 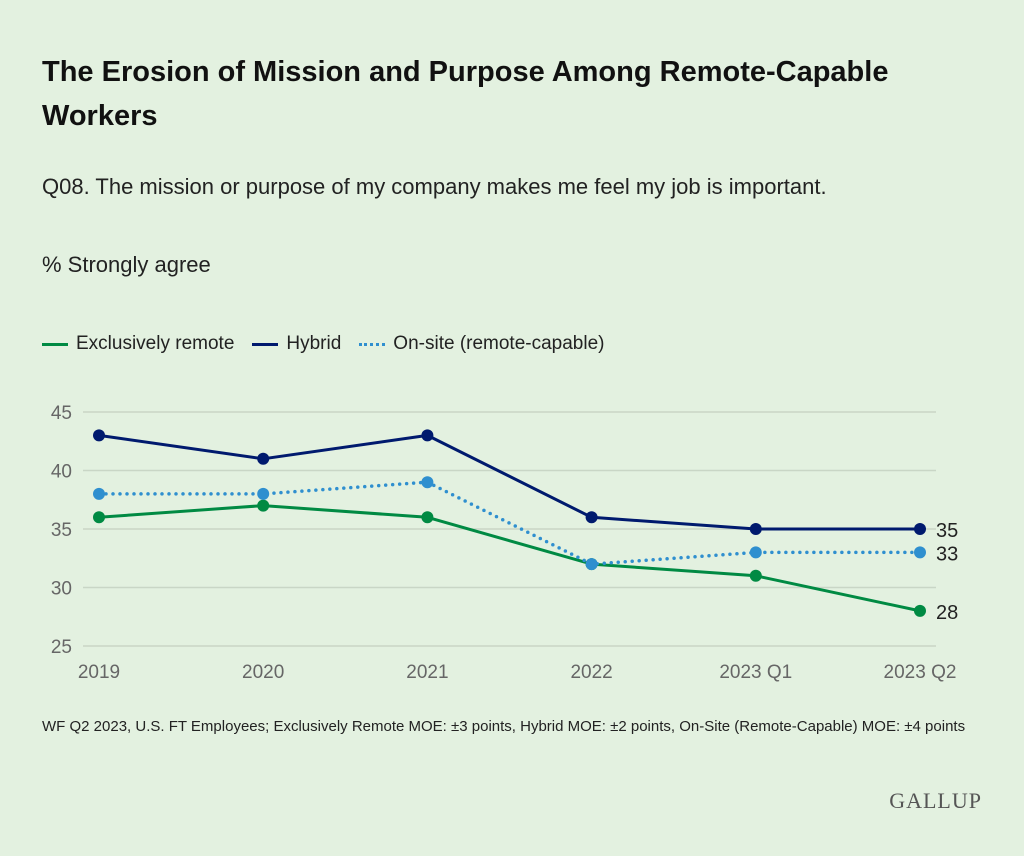 I want to click on y-tick-label: 45, so click(x=61, y=413).